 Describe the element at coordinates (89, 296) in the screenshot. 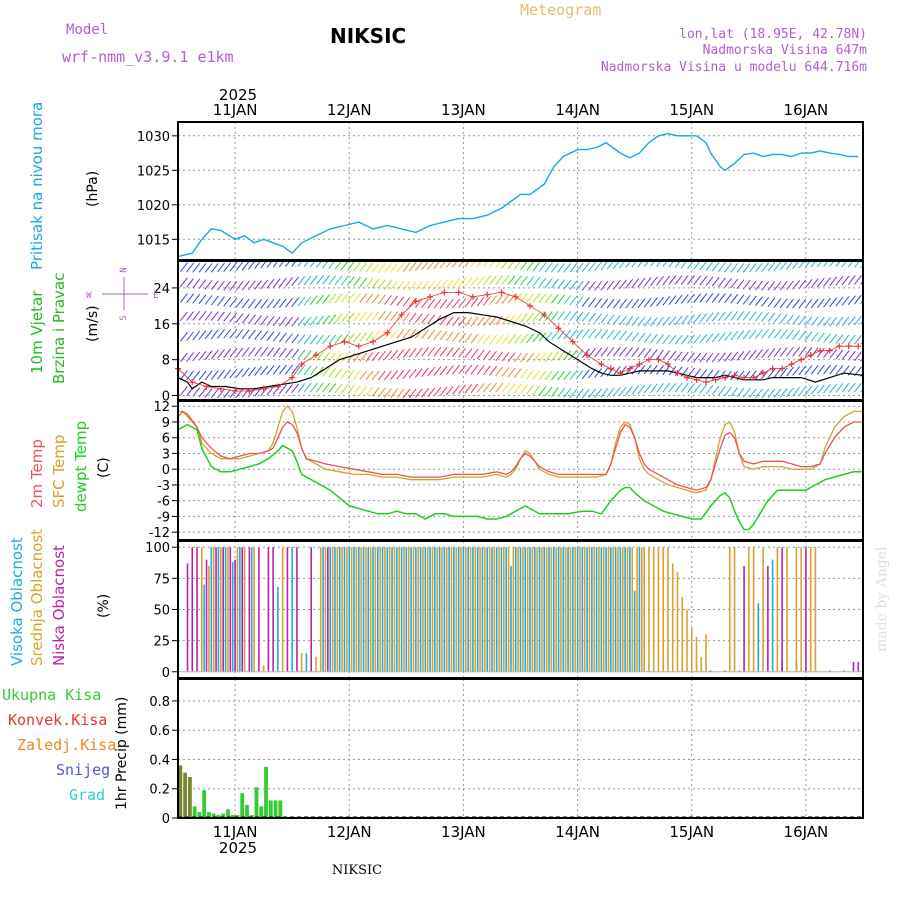

I see `compass-west: W` at that location.